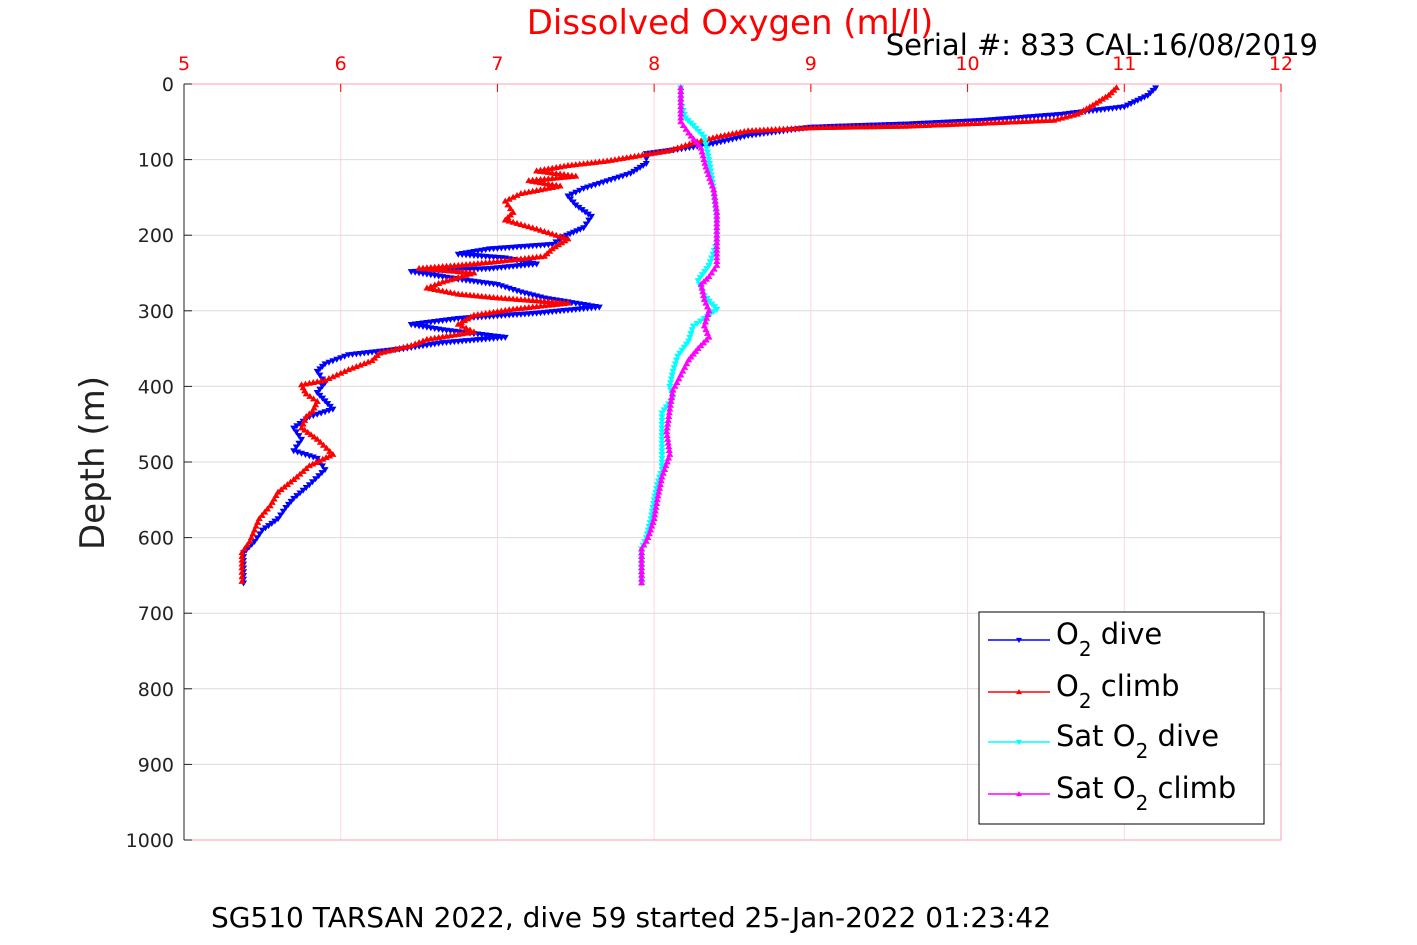 The image size is (1417, 945). Describe the element at coordinates (156, 765) in the screenshot. I see `y-tick-label: 900` at that location.